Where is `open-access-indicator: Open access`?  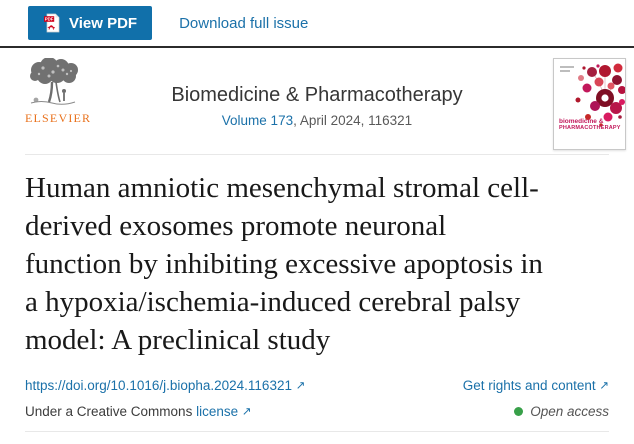
open-access-indicator: Open access is located at coordinates (561, 411).